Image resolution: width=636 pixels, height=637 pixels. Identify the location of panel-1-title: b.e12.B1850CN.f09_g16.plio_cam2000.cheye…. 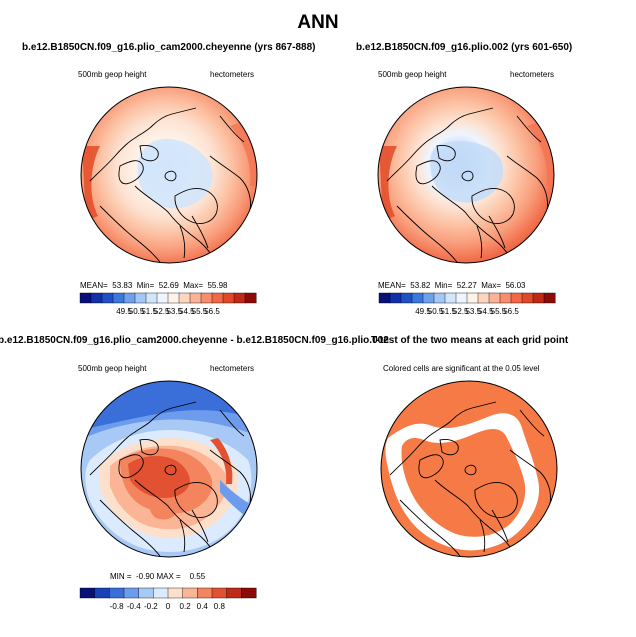
(169, 47).